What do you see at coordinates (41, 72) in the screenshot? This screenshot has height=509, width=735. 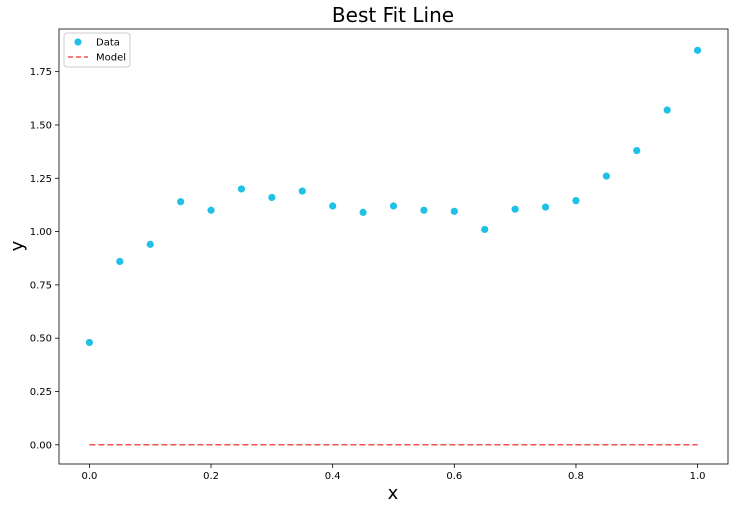 I see `y-tick-label: 1.75` at bounding box center [41, 72].